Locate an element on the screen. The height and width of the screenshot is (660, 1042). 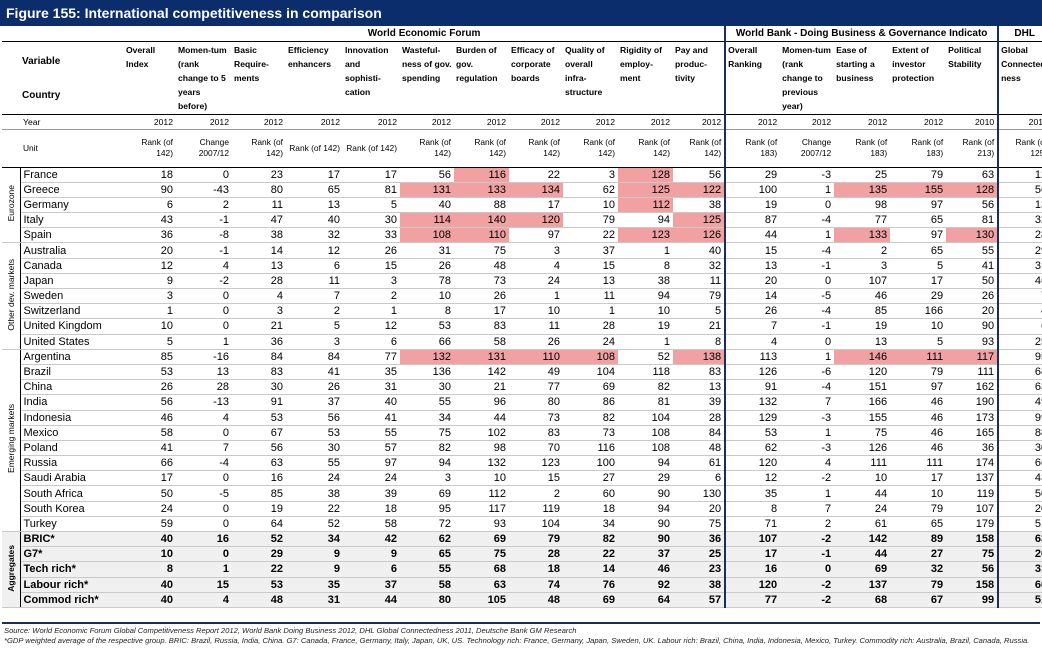
column-header: Burden of gov. regulation is located at coordinates (477, 63).